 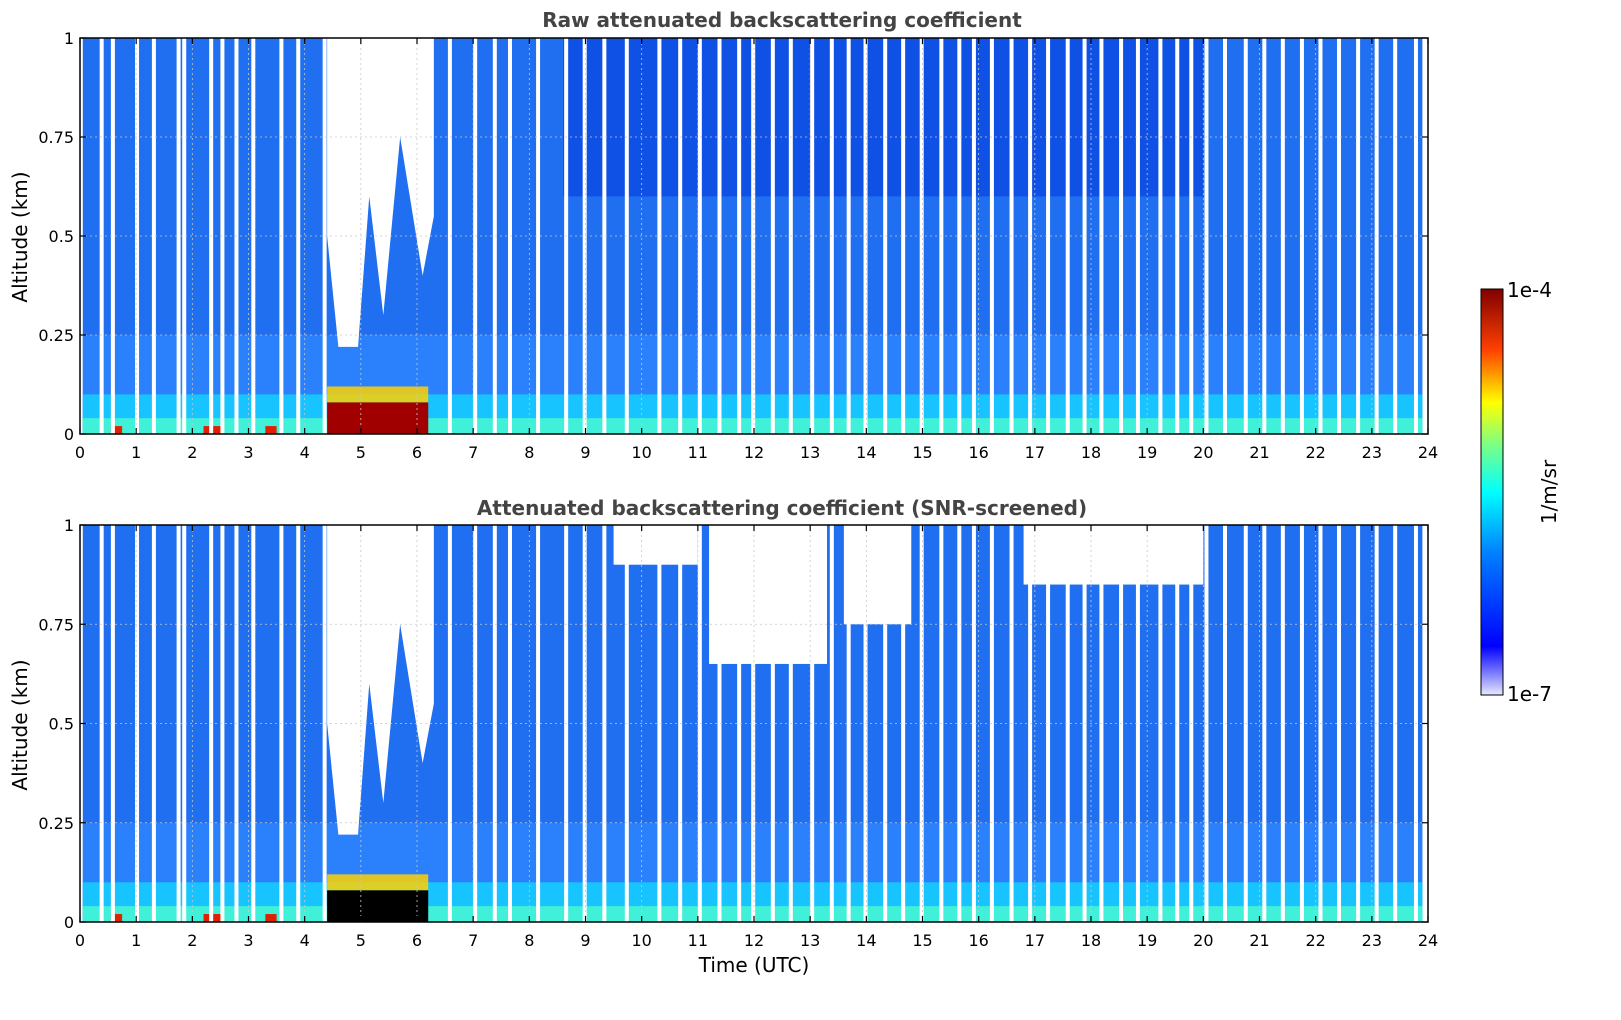 I want to click on colorbar-unit-label: 1/m/sr, so click(x=1549, y=491).